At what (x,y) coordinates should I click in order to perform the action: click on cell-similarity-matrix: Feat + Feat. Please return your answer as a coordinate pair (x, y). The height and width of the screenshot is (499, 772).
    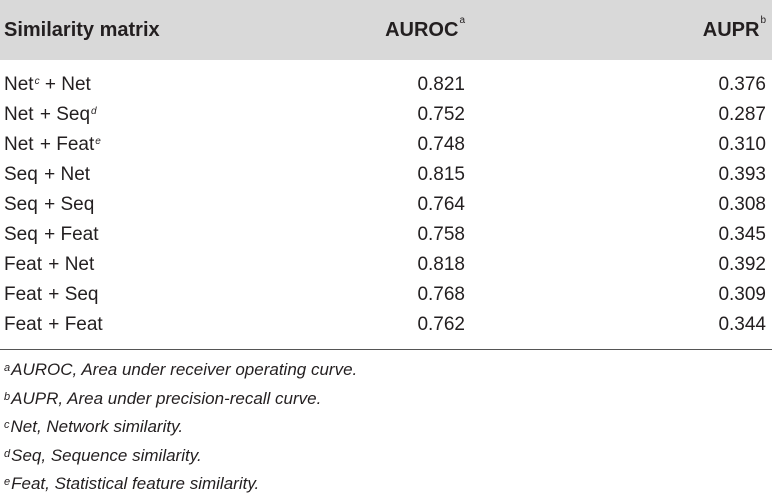
    Looking at the image, I should click on (130, 329).